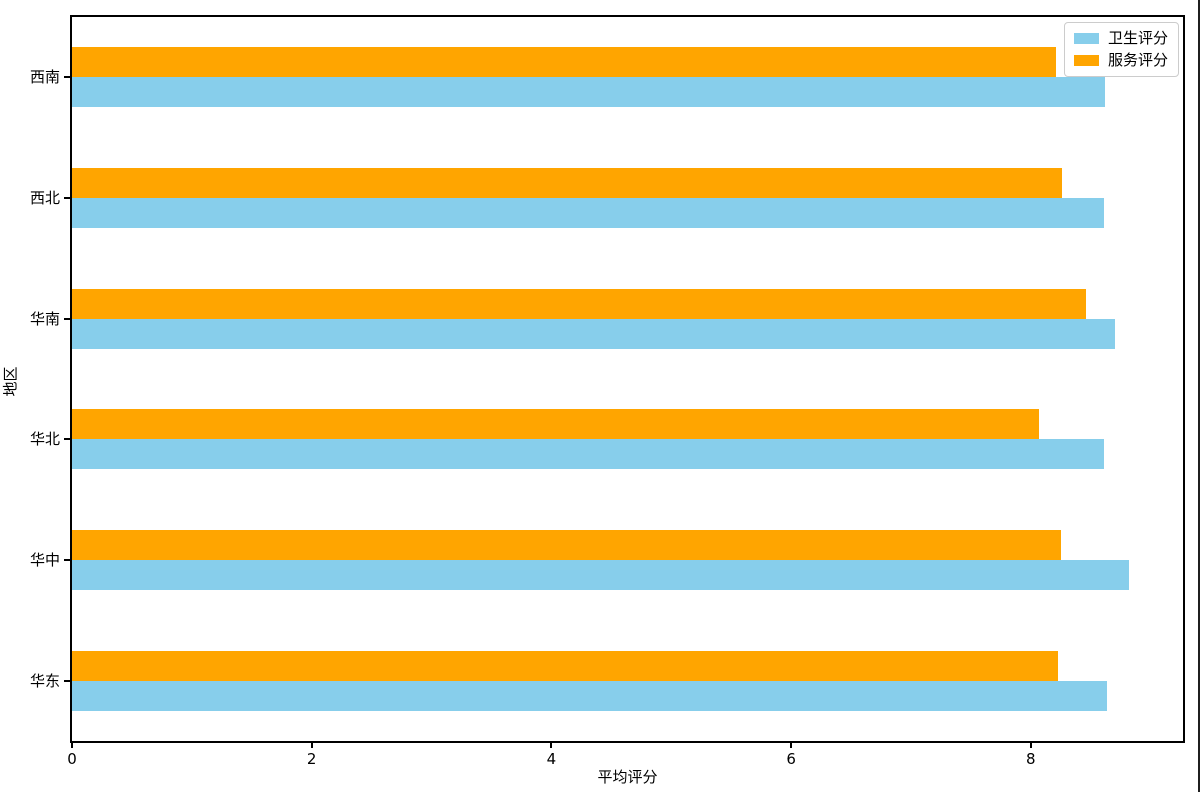  What do you see at coordinates (1137, 60) in the screenshot?
I see `legend-label-service: 服务评分` at bounding box center [1137, 60].